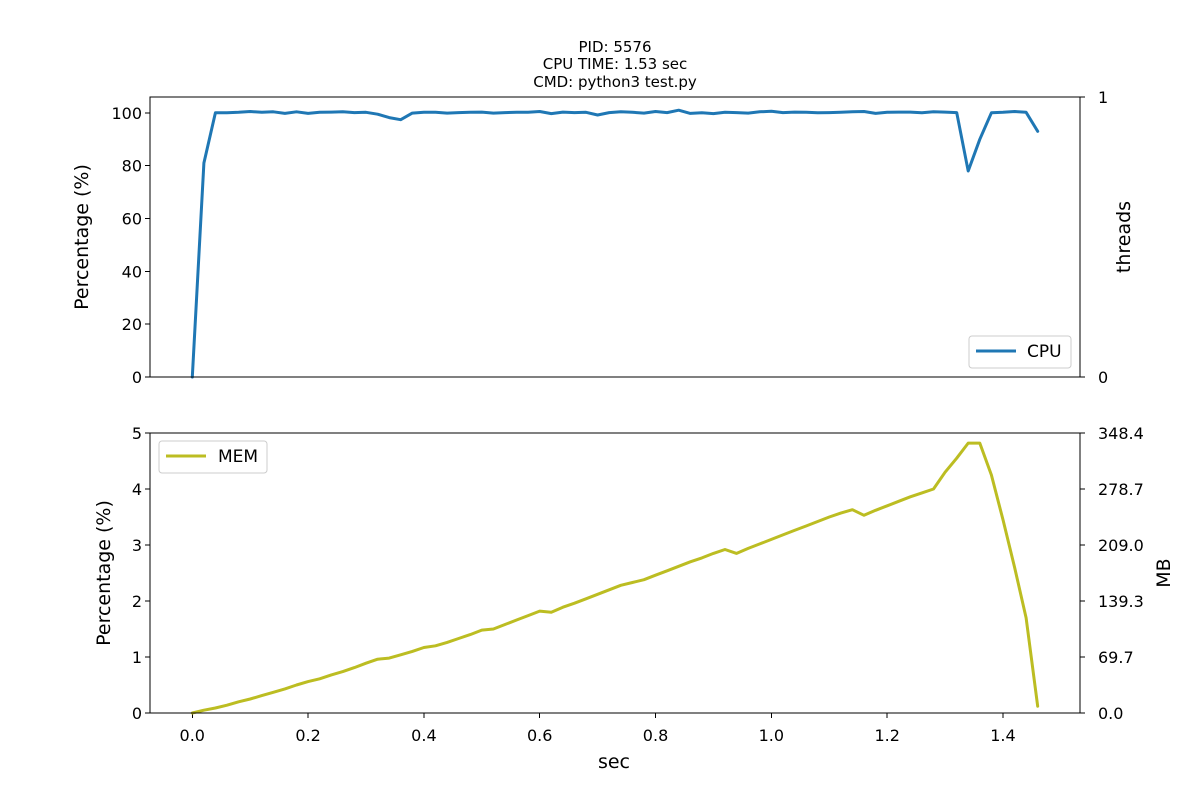 The image size is (1200, 800). What do you see at coordinates (104, 573) in the screenshot?
I see `mem-y-axis-label: Percentage (%)` at bounding box center [104, 573].